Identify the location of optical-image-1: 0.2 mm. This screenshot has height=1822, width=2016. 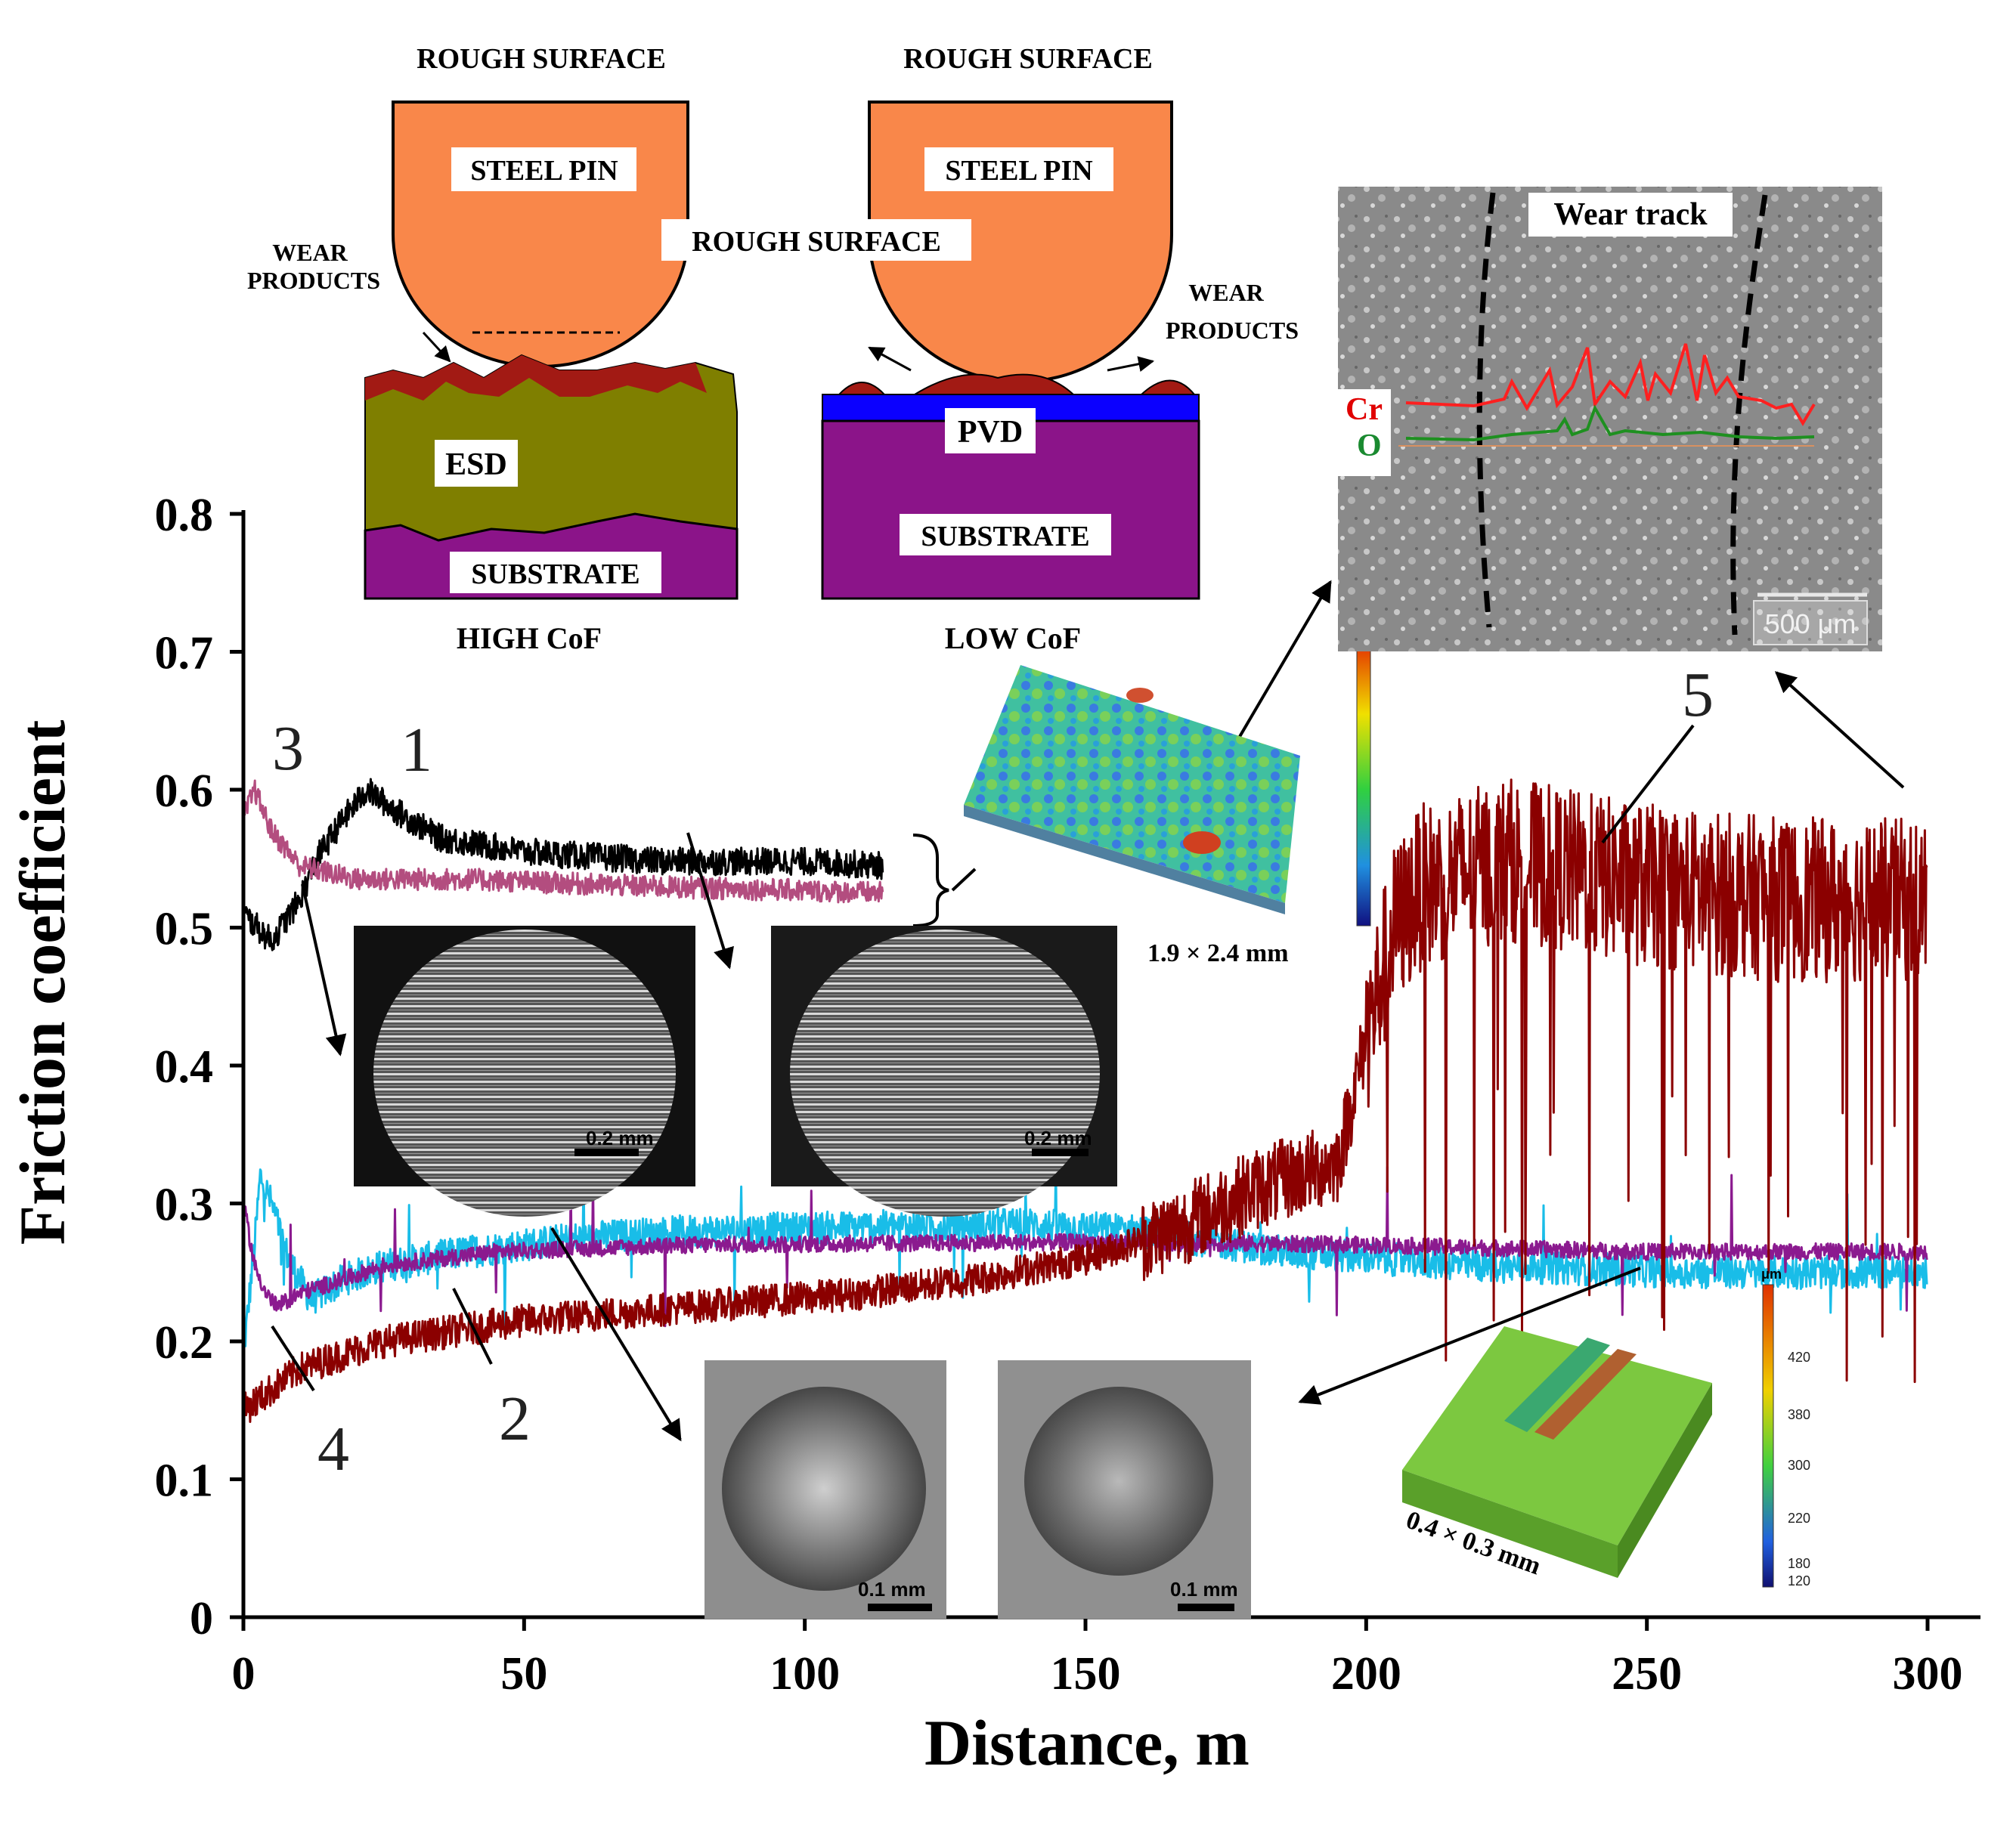
(524, 1072).